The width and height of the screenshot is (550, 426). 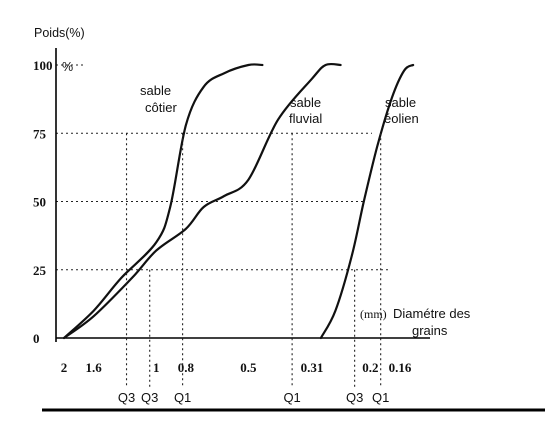 What do you see at coordinates (40, 133) in the screenshot?
I see `y-tick-label-3: 75` at bounding box center [40, 133].